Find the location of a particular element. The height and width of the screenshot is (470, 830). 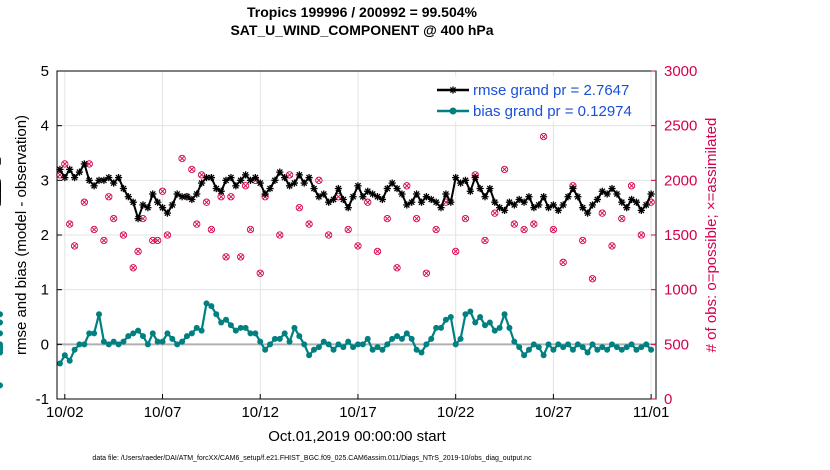

x-axis-label: Oct.01,2019 00:00:00 start is located at coordinates (357, 436).